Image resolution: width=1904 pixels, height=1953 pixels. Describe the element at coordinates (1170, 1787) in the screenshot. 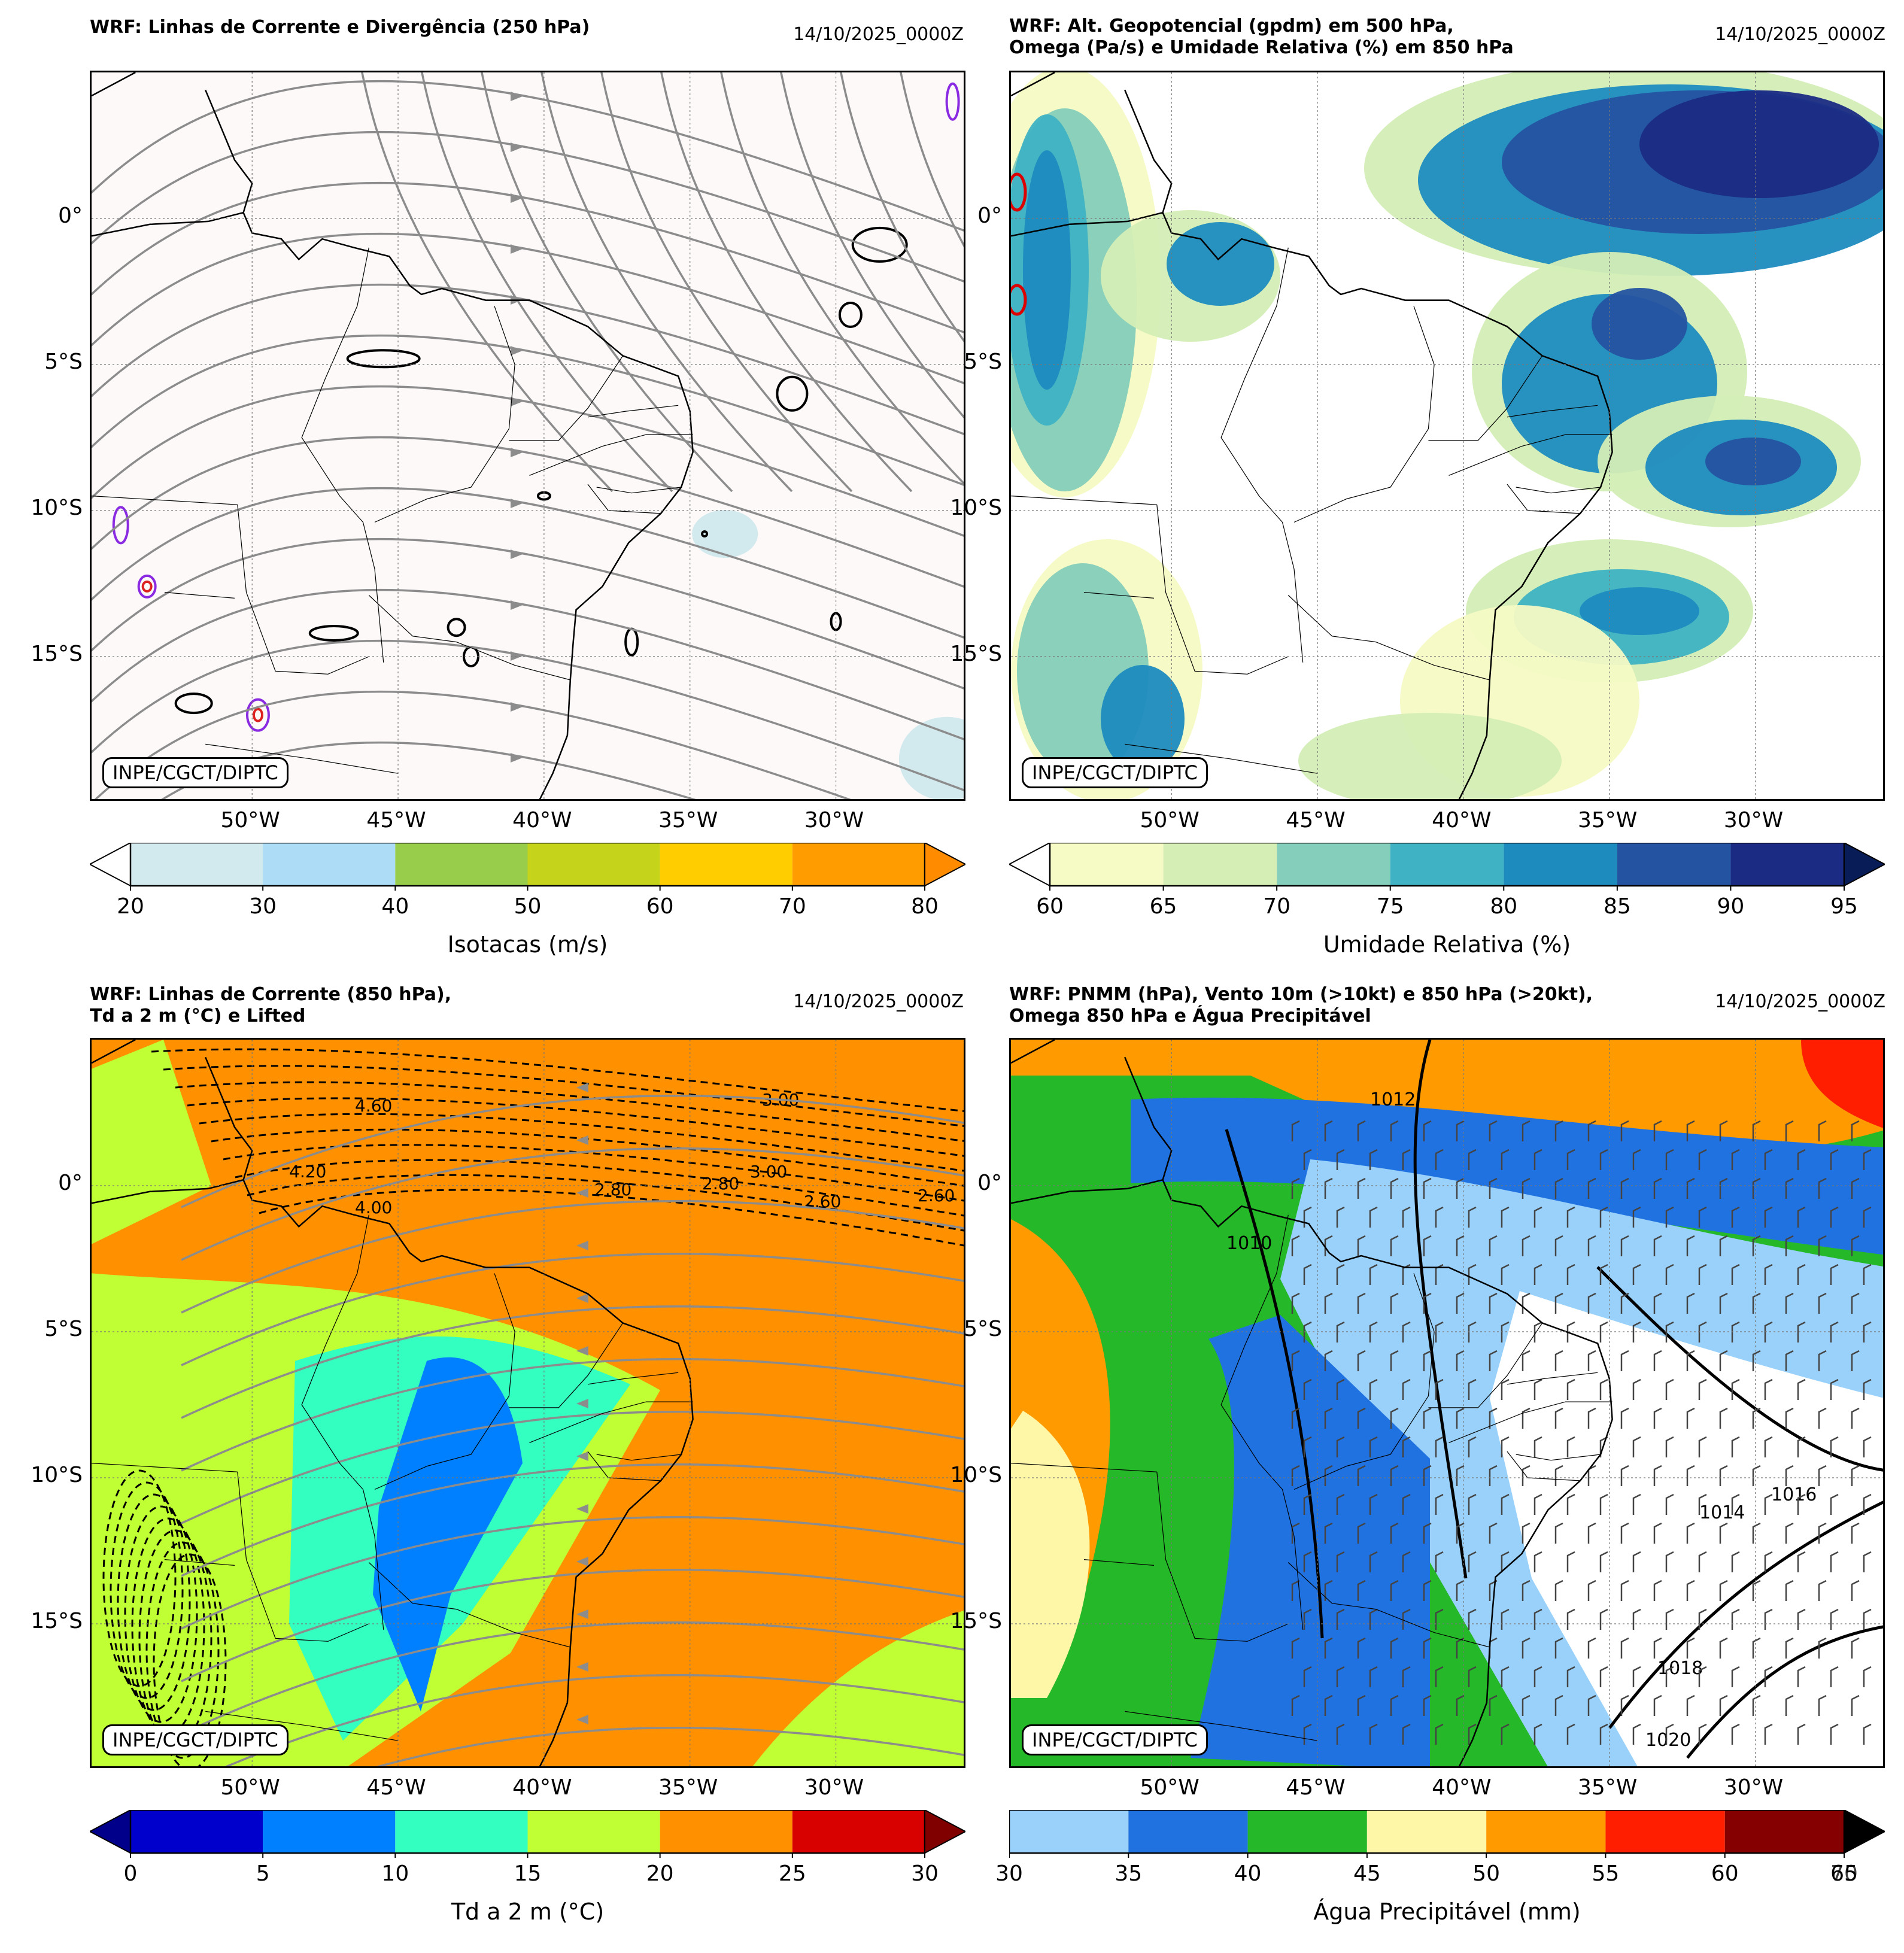

I see `lon-tick-label: 50°W` at that location.